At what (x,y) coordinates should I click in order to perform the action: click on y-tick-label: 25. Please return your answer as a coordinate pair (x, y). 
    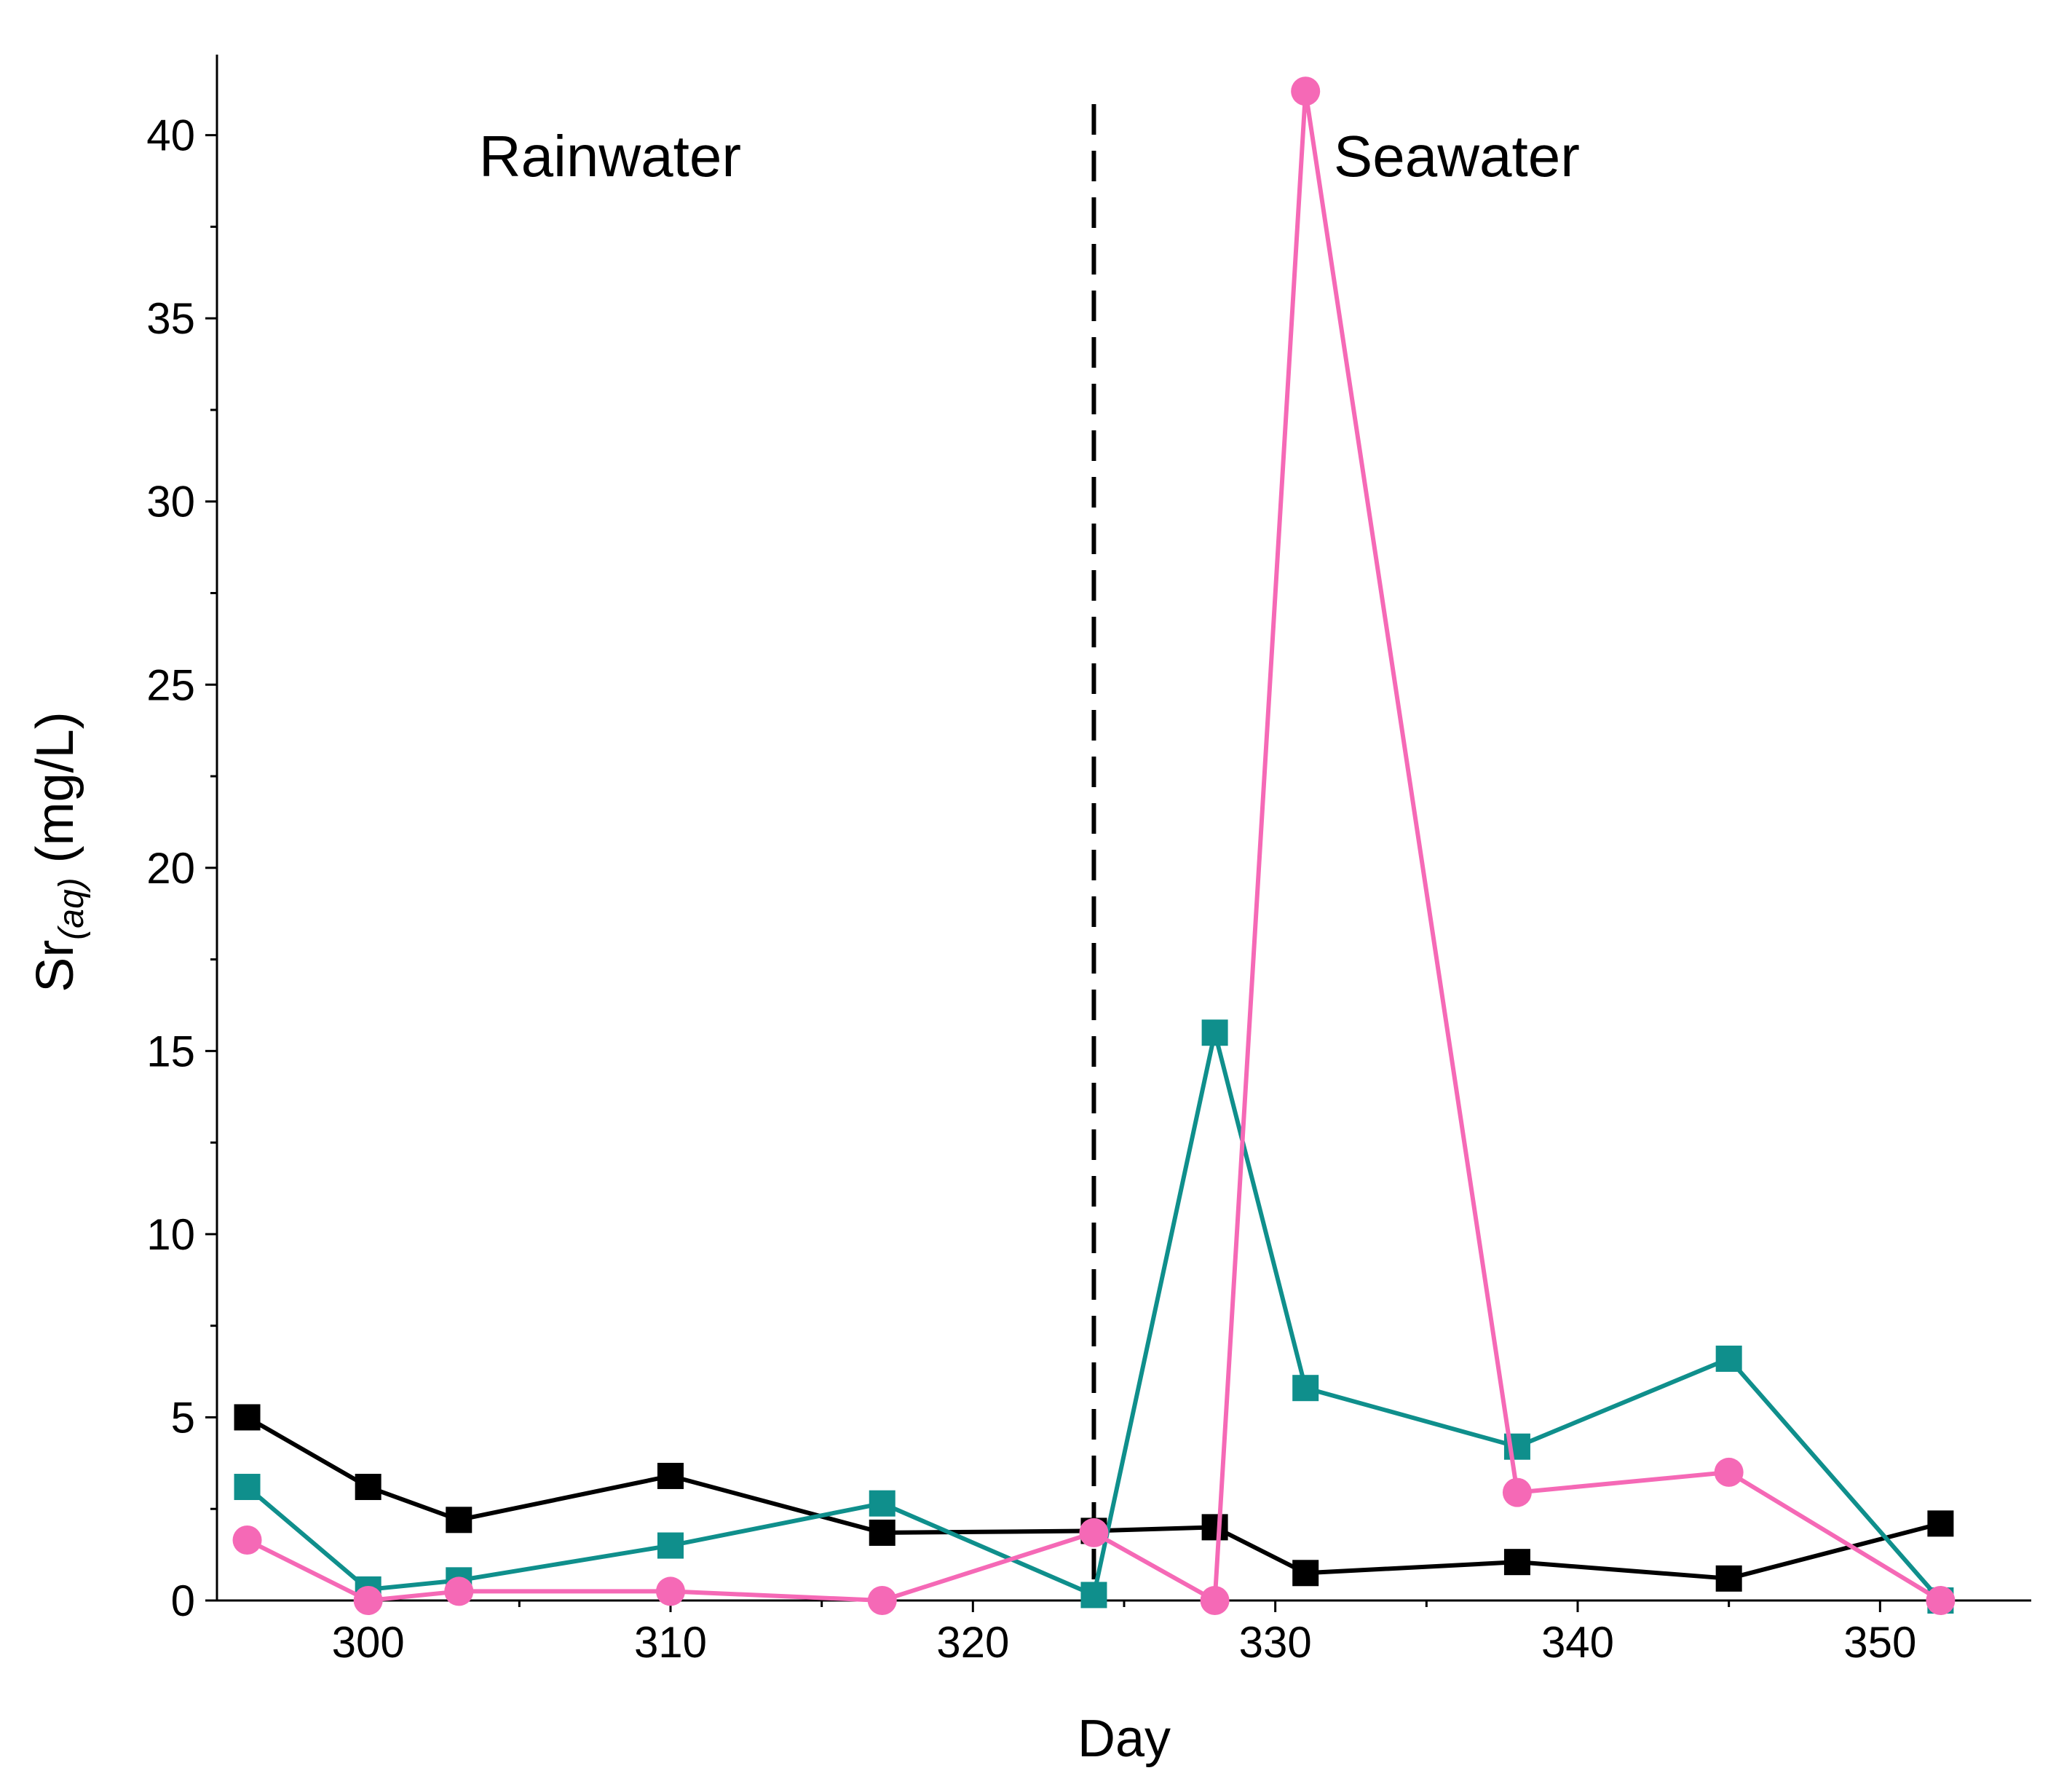
    Looking at the image, I should click on (170, 684).